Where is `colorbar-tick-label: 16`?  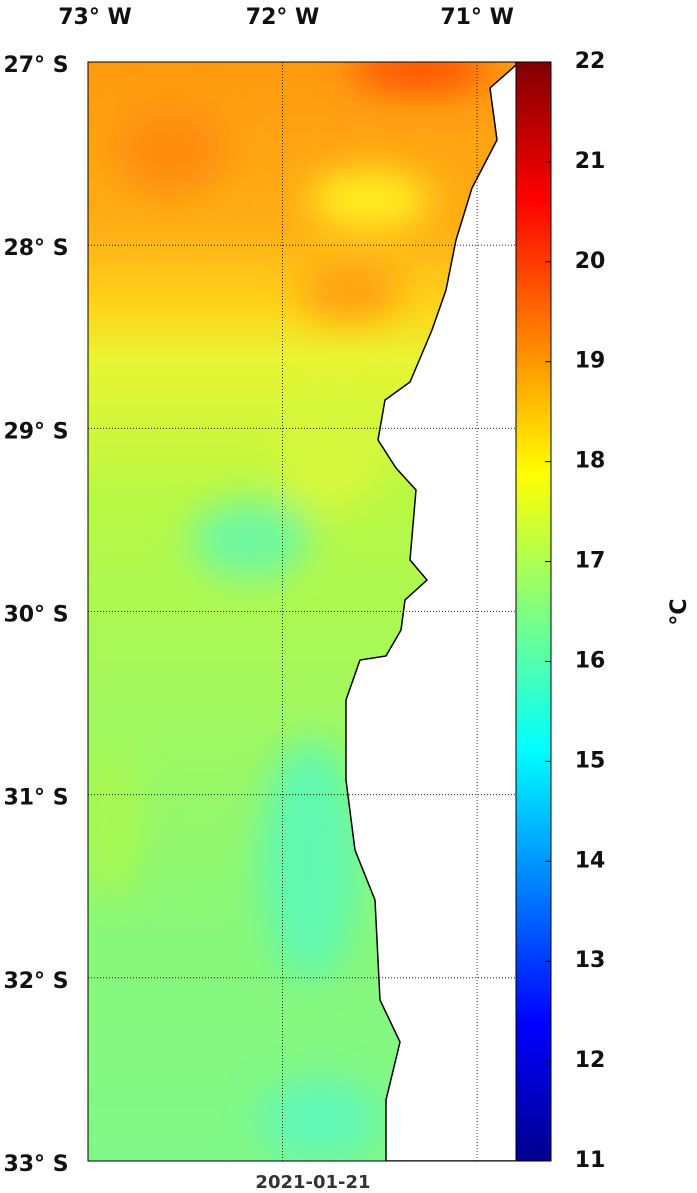 colorbar-tick-label: 16 is located at coordinates (590, 660).